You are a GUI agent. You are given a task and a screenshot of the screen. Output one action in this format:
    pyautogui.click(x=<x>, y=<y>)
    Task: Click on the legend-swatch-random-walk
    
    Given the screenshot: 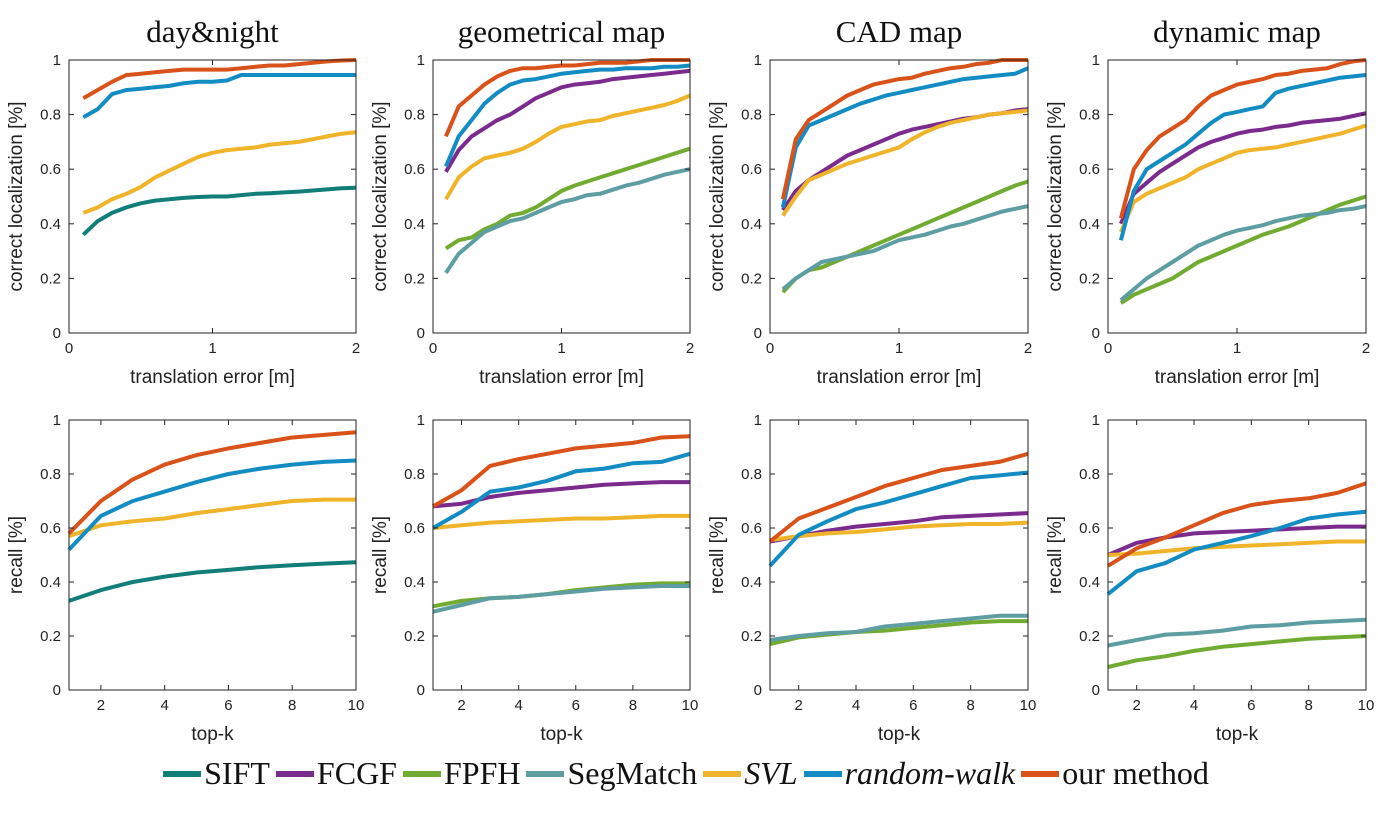 What is the action you would take?
    pyautogui.click(x=822, y=773)
    